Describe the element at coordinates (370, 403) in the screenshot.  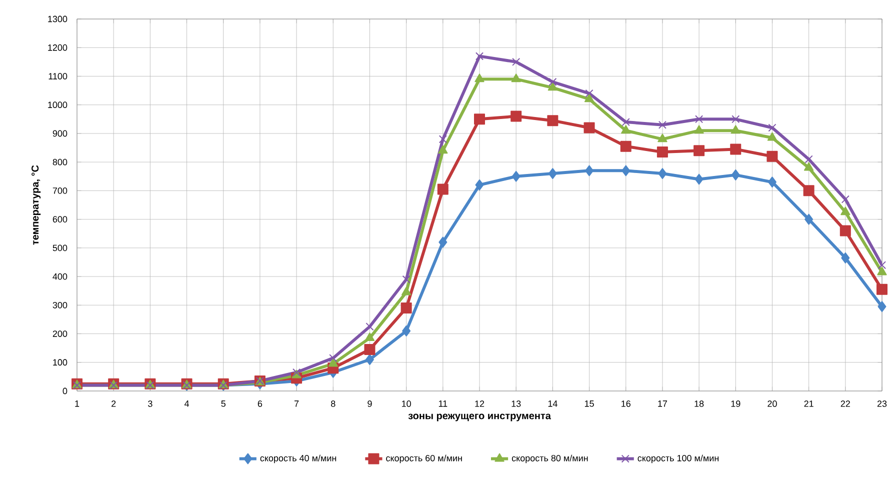
I see `x-tick-label: 9` at that location.